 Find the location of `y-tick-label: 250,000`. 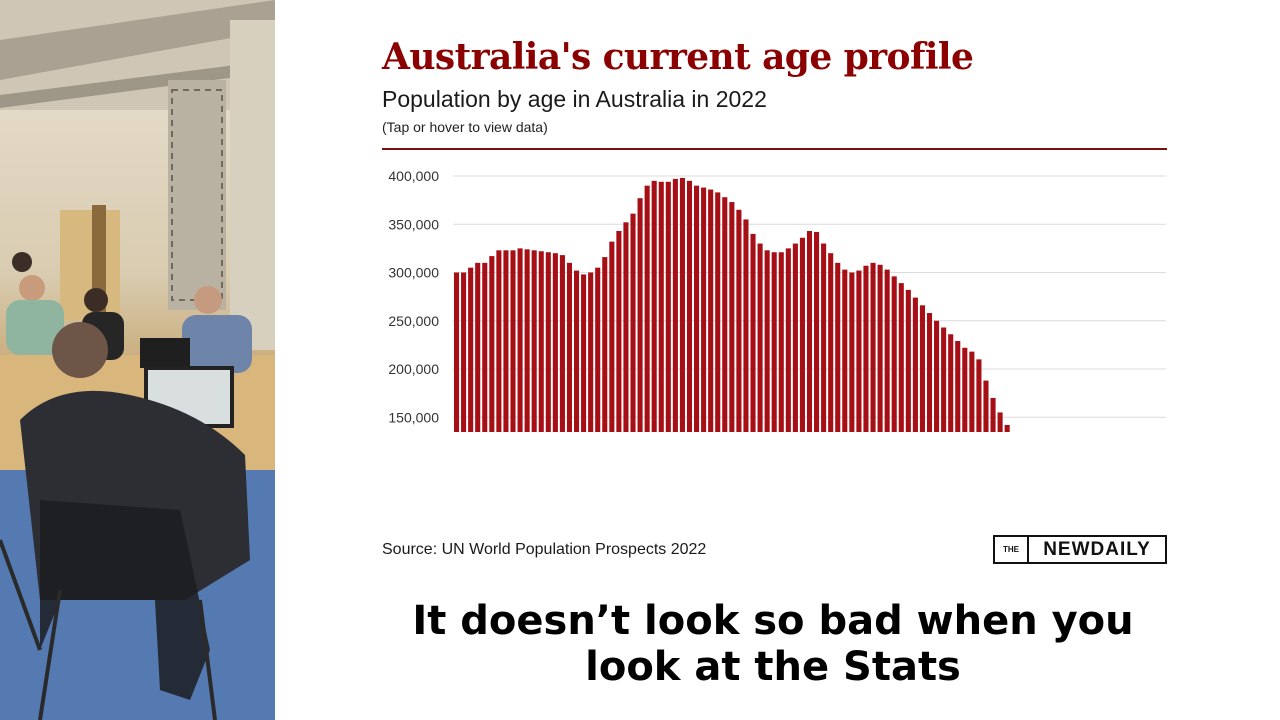

y-tick-label: 250,000 is located at coordinates (413, 321).